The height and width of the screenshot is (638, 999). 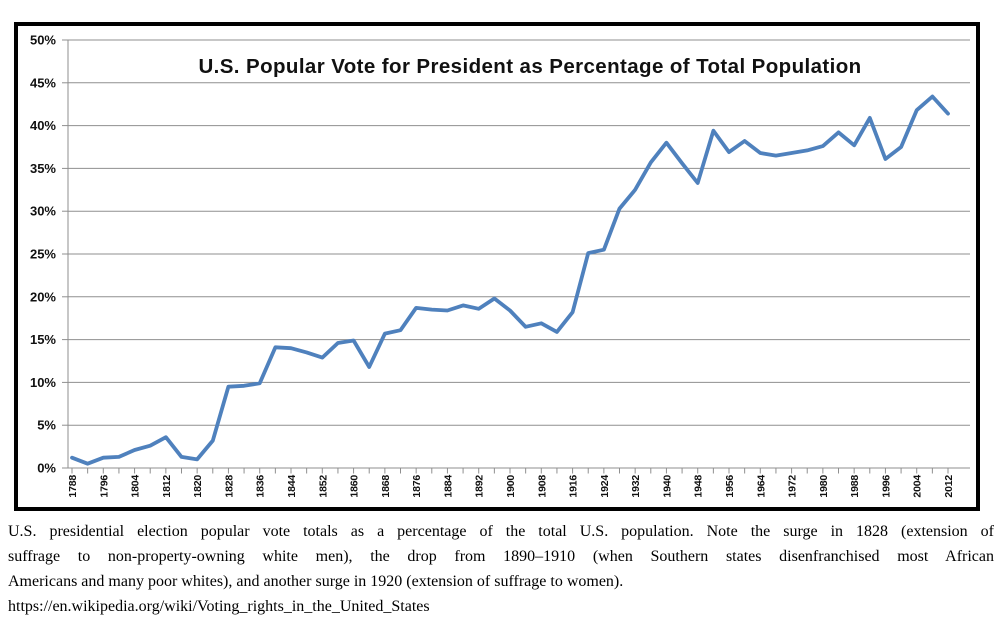 What do you see at coordinates (355, 486) in the screenshot?
I see `x-axis-label: 1860` at bounding box center [355, 486].